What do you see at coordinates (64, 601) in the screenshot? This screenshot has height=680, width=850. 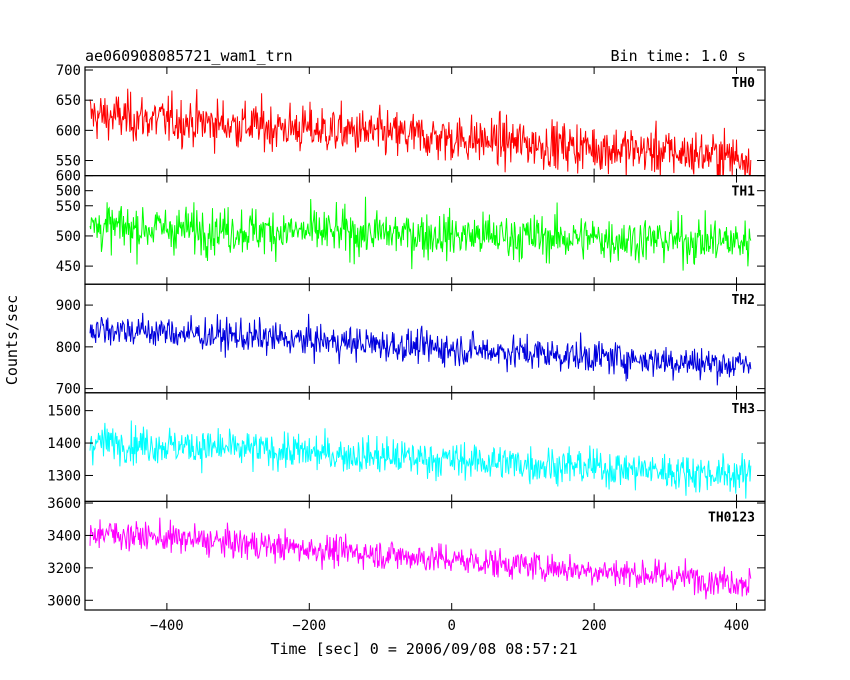 I see `y-tick-label: 3000` at bounding box center [64, 601].